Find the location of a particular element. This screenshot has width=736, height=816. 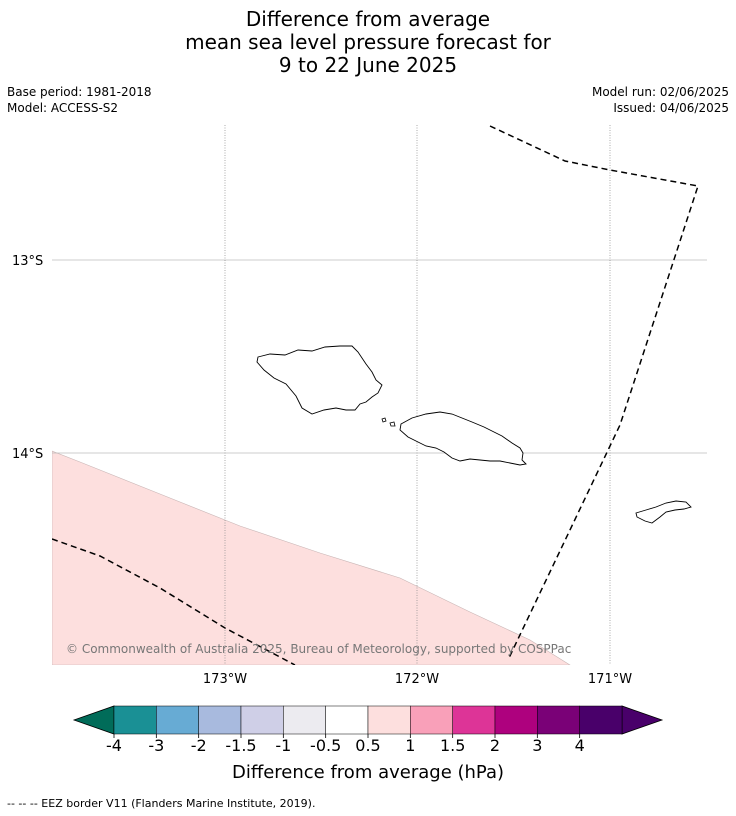

colorbar-label: Difference from average (hPa) is located at coordinates (368, 772).